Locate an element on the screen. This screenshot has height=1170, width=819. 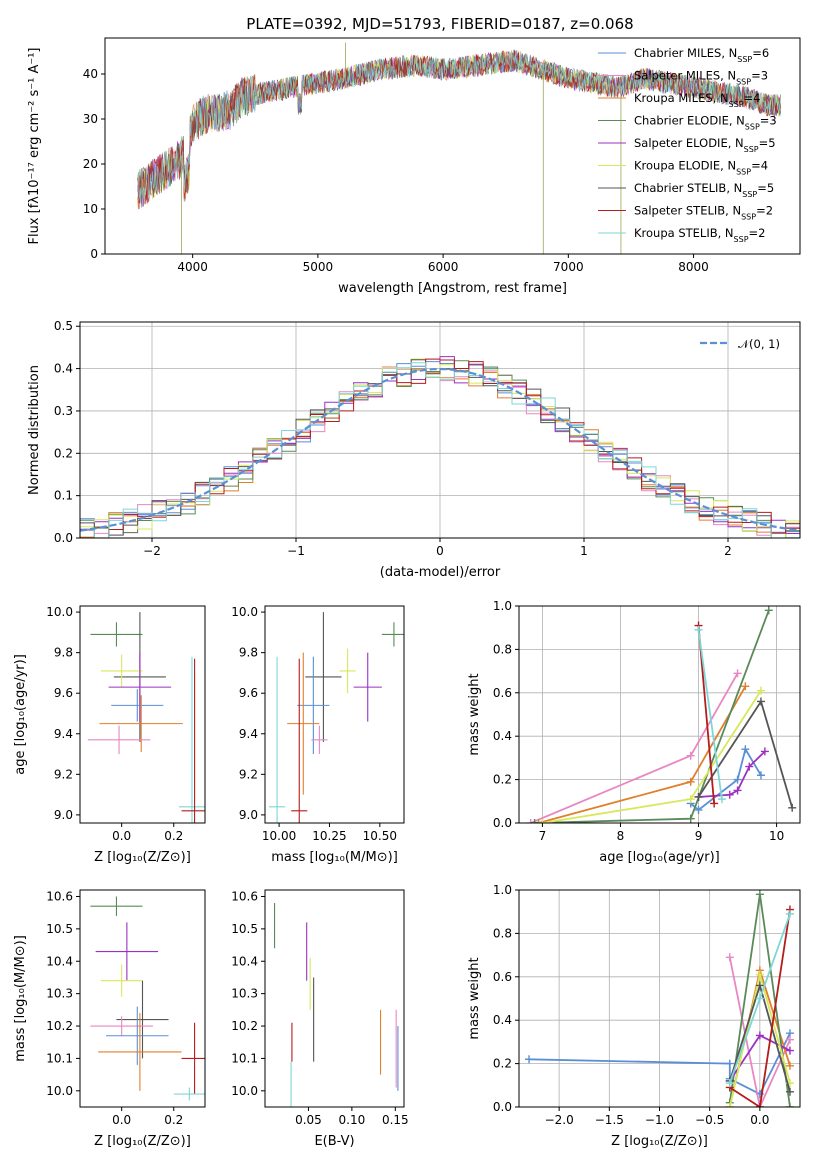
tick-label-y: 10.3 is located at coordinates (244, 994).